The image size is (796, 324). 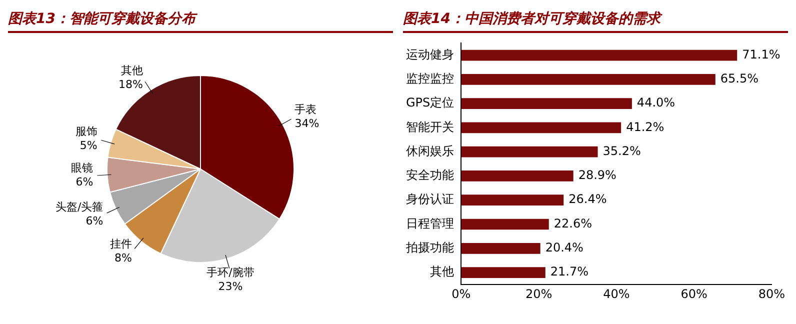 What do you see at coordinates (430, 199) in the screenshot?
I see `y-tick-label: 身份认证` at bounding box center [430, 199].